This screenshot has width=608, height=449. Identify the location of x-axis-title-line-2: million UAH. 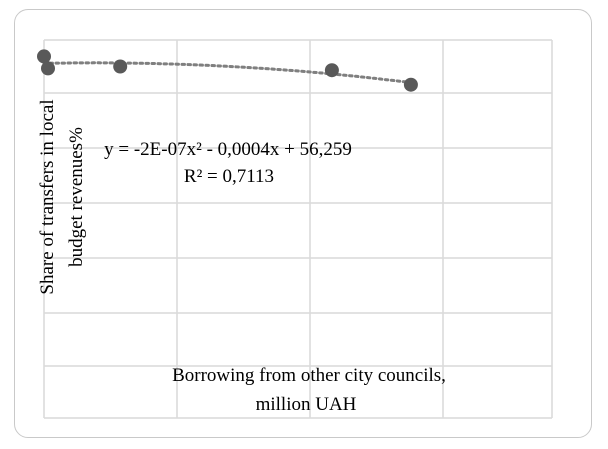
(306, 404).